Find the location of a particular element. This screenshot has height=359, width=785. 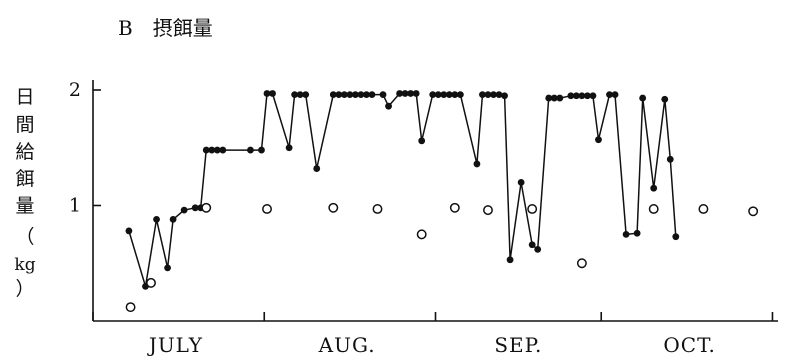

panel-title: B 摂餌量 is located at coordinates (165, 28).